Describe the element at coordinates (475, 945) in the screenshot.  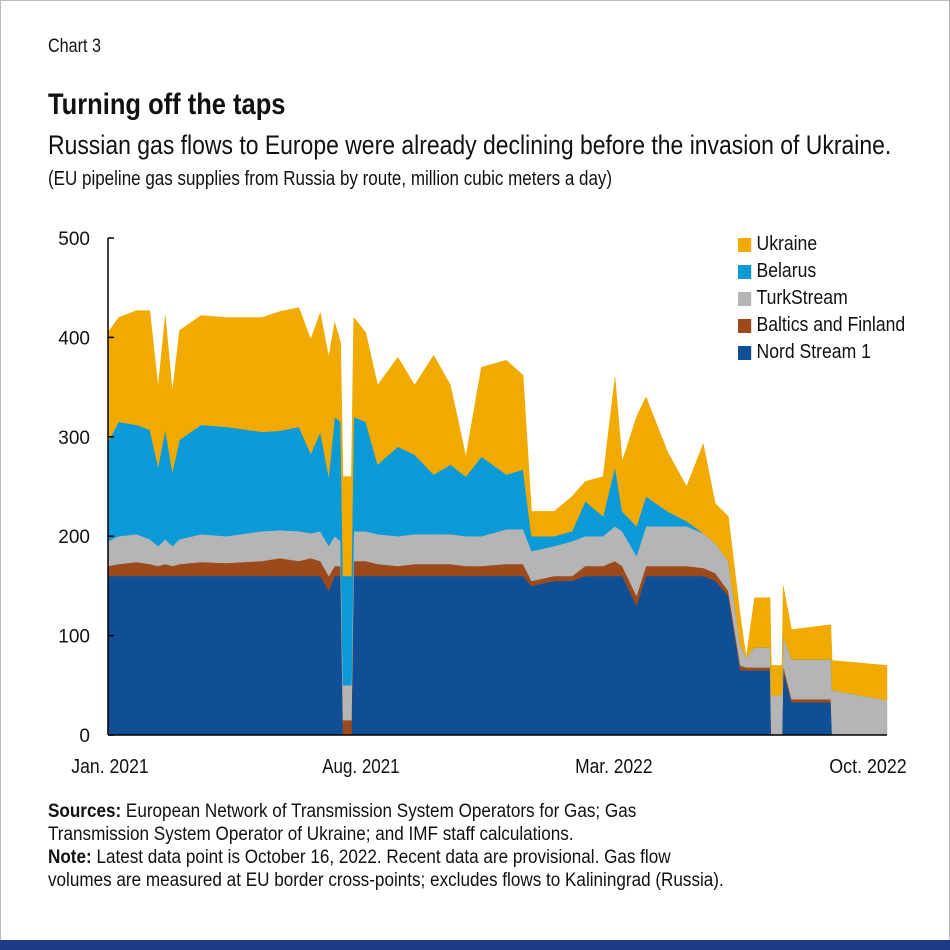
I see `bottom-bar` at that location.